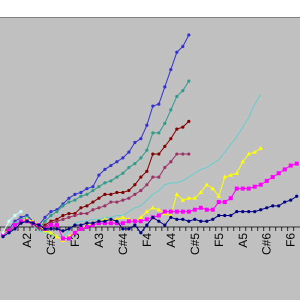 The height and width of the screenshot is (300, 300). What do you see at coordinates (27, 240) in the screenshot?
I see `x-tick-label: A2` at bounding box center [27, 240].